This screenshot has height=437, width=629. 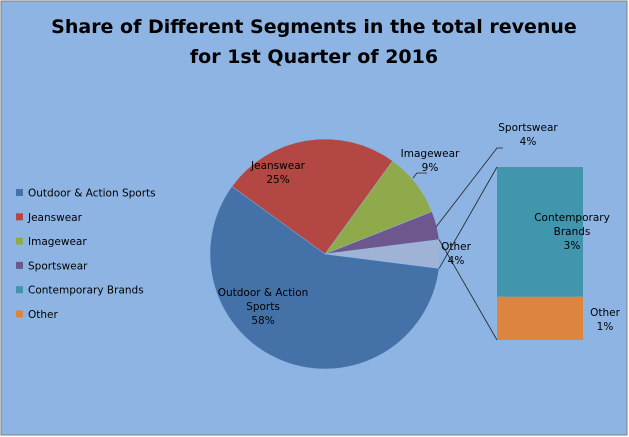 I want to click on leader-line-sportswear, so click(x=469, y=187).